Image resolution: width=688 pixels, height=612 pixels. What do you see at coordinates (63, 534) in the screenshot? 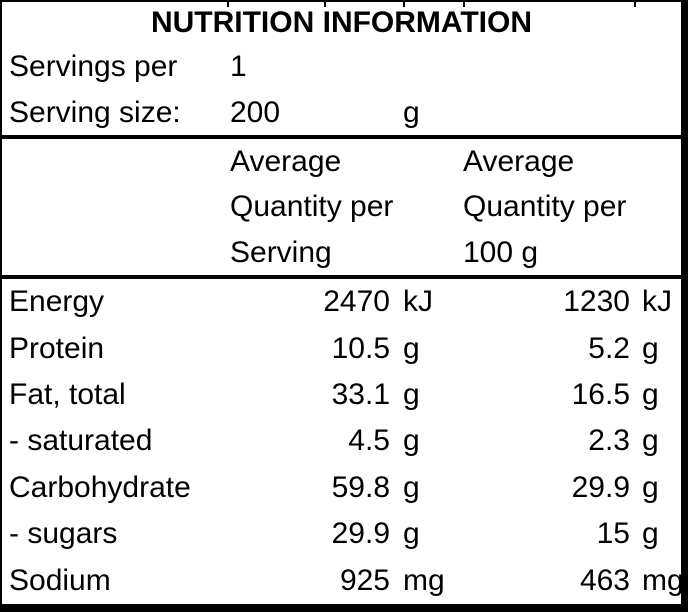
I see `nutrient-name: - sugars` at bounding box center [63, 534].